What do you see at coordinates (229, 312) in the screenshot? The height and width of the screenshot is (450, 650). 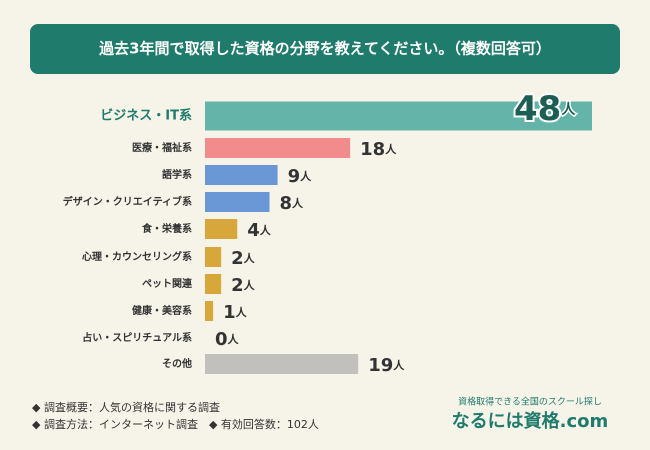 I see `value-number: 1` at bounding box center [229, 312].